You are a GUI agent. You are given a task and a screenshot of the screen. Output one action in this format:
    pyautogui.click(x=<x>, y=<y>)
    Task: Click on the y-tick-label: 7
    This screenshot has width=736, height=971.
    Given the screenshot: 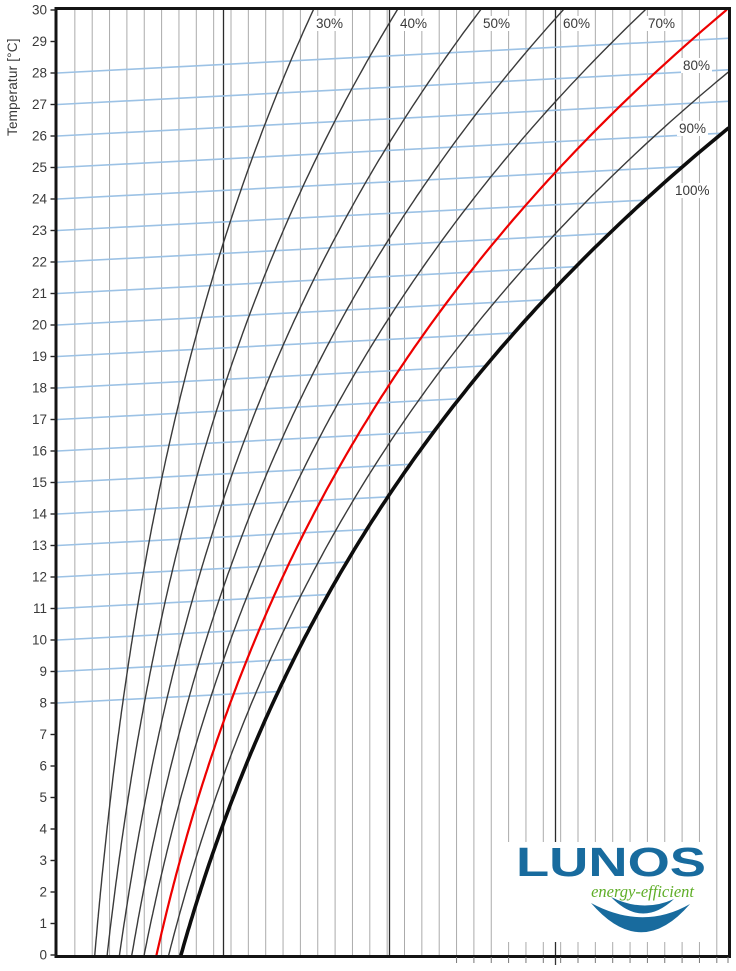 What is the action you would take?
    pyautogui.click(x=43, y=734)
    